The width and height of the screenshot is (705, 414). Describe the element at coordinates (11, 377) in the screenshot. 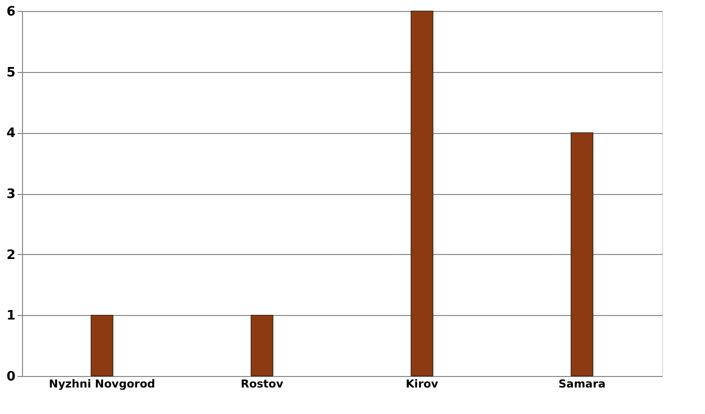

I see `y-tick-label: 0` at that location.